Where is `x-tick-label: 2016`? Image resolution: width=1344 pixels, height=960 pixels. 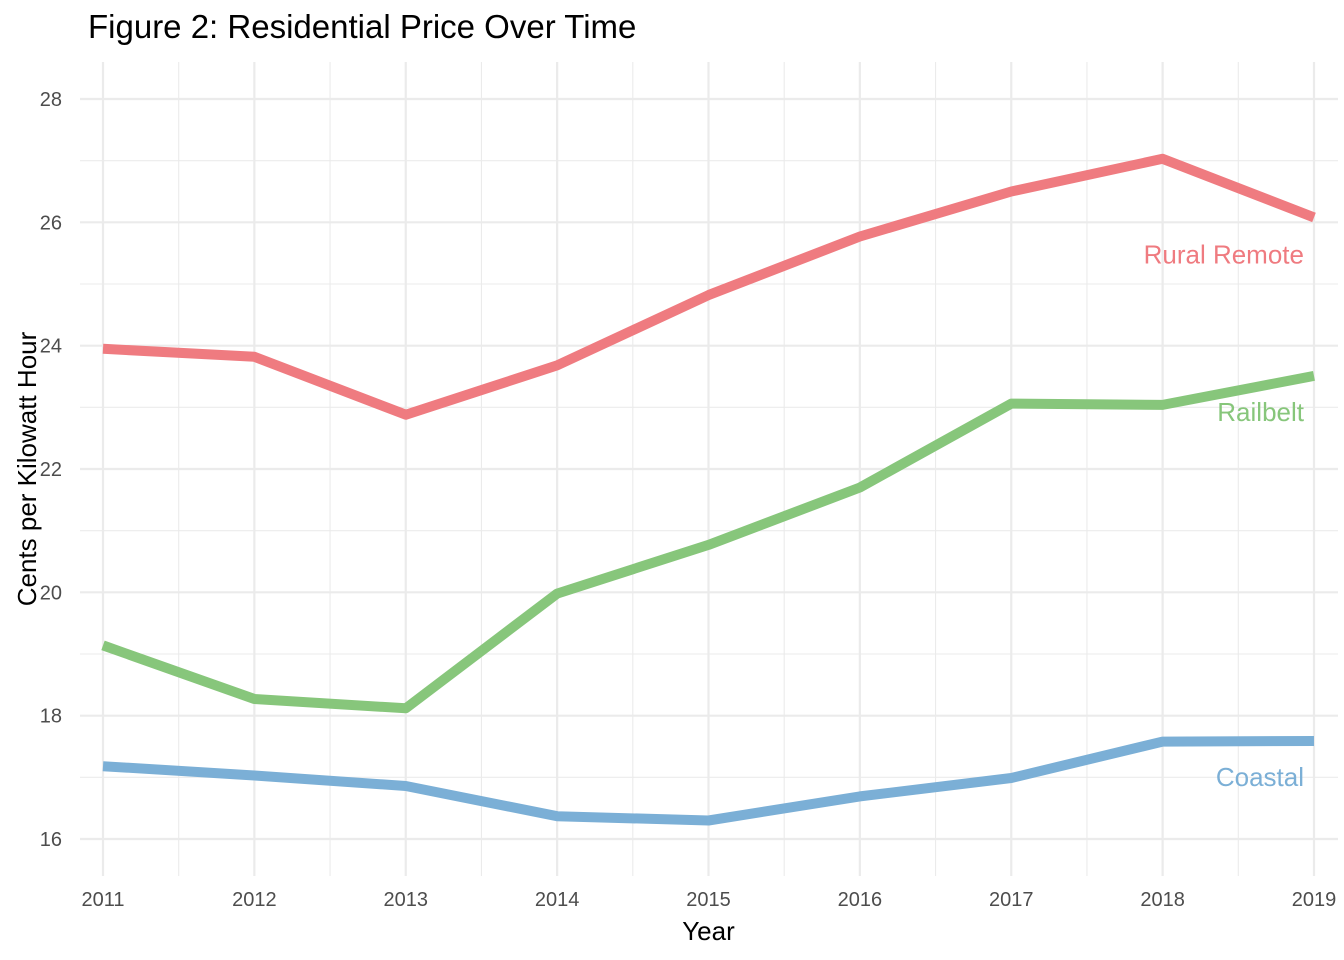 x-tick-label: 2016 is located at coordinates (860, 900).